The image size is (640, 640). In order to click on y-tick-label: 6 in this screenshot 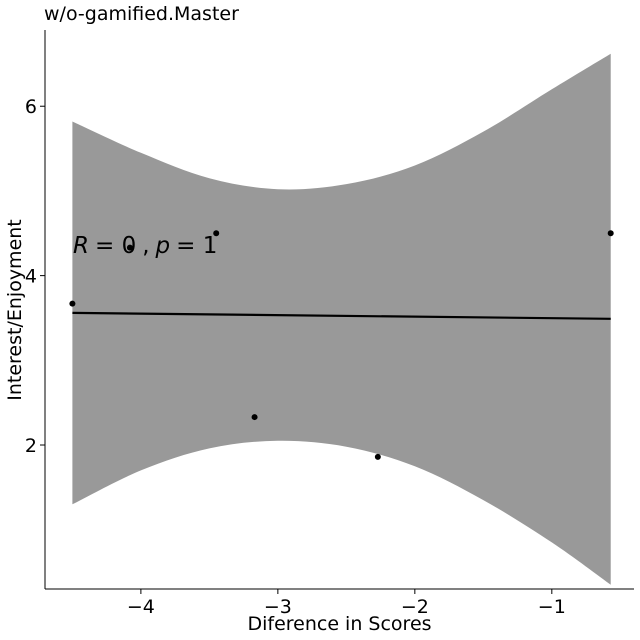, I will do `click(31, 107)`.